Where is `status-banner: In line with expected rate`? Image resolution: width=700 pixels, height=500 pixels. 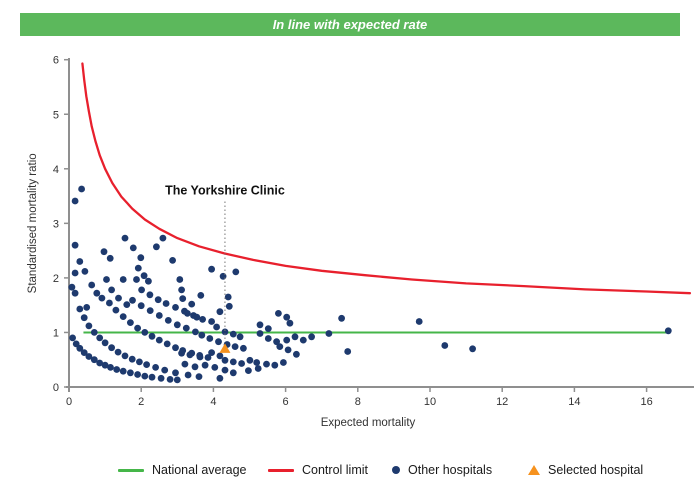
status-banner: In line with expected rate is located at coordinates (350, 24).